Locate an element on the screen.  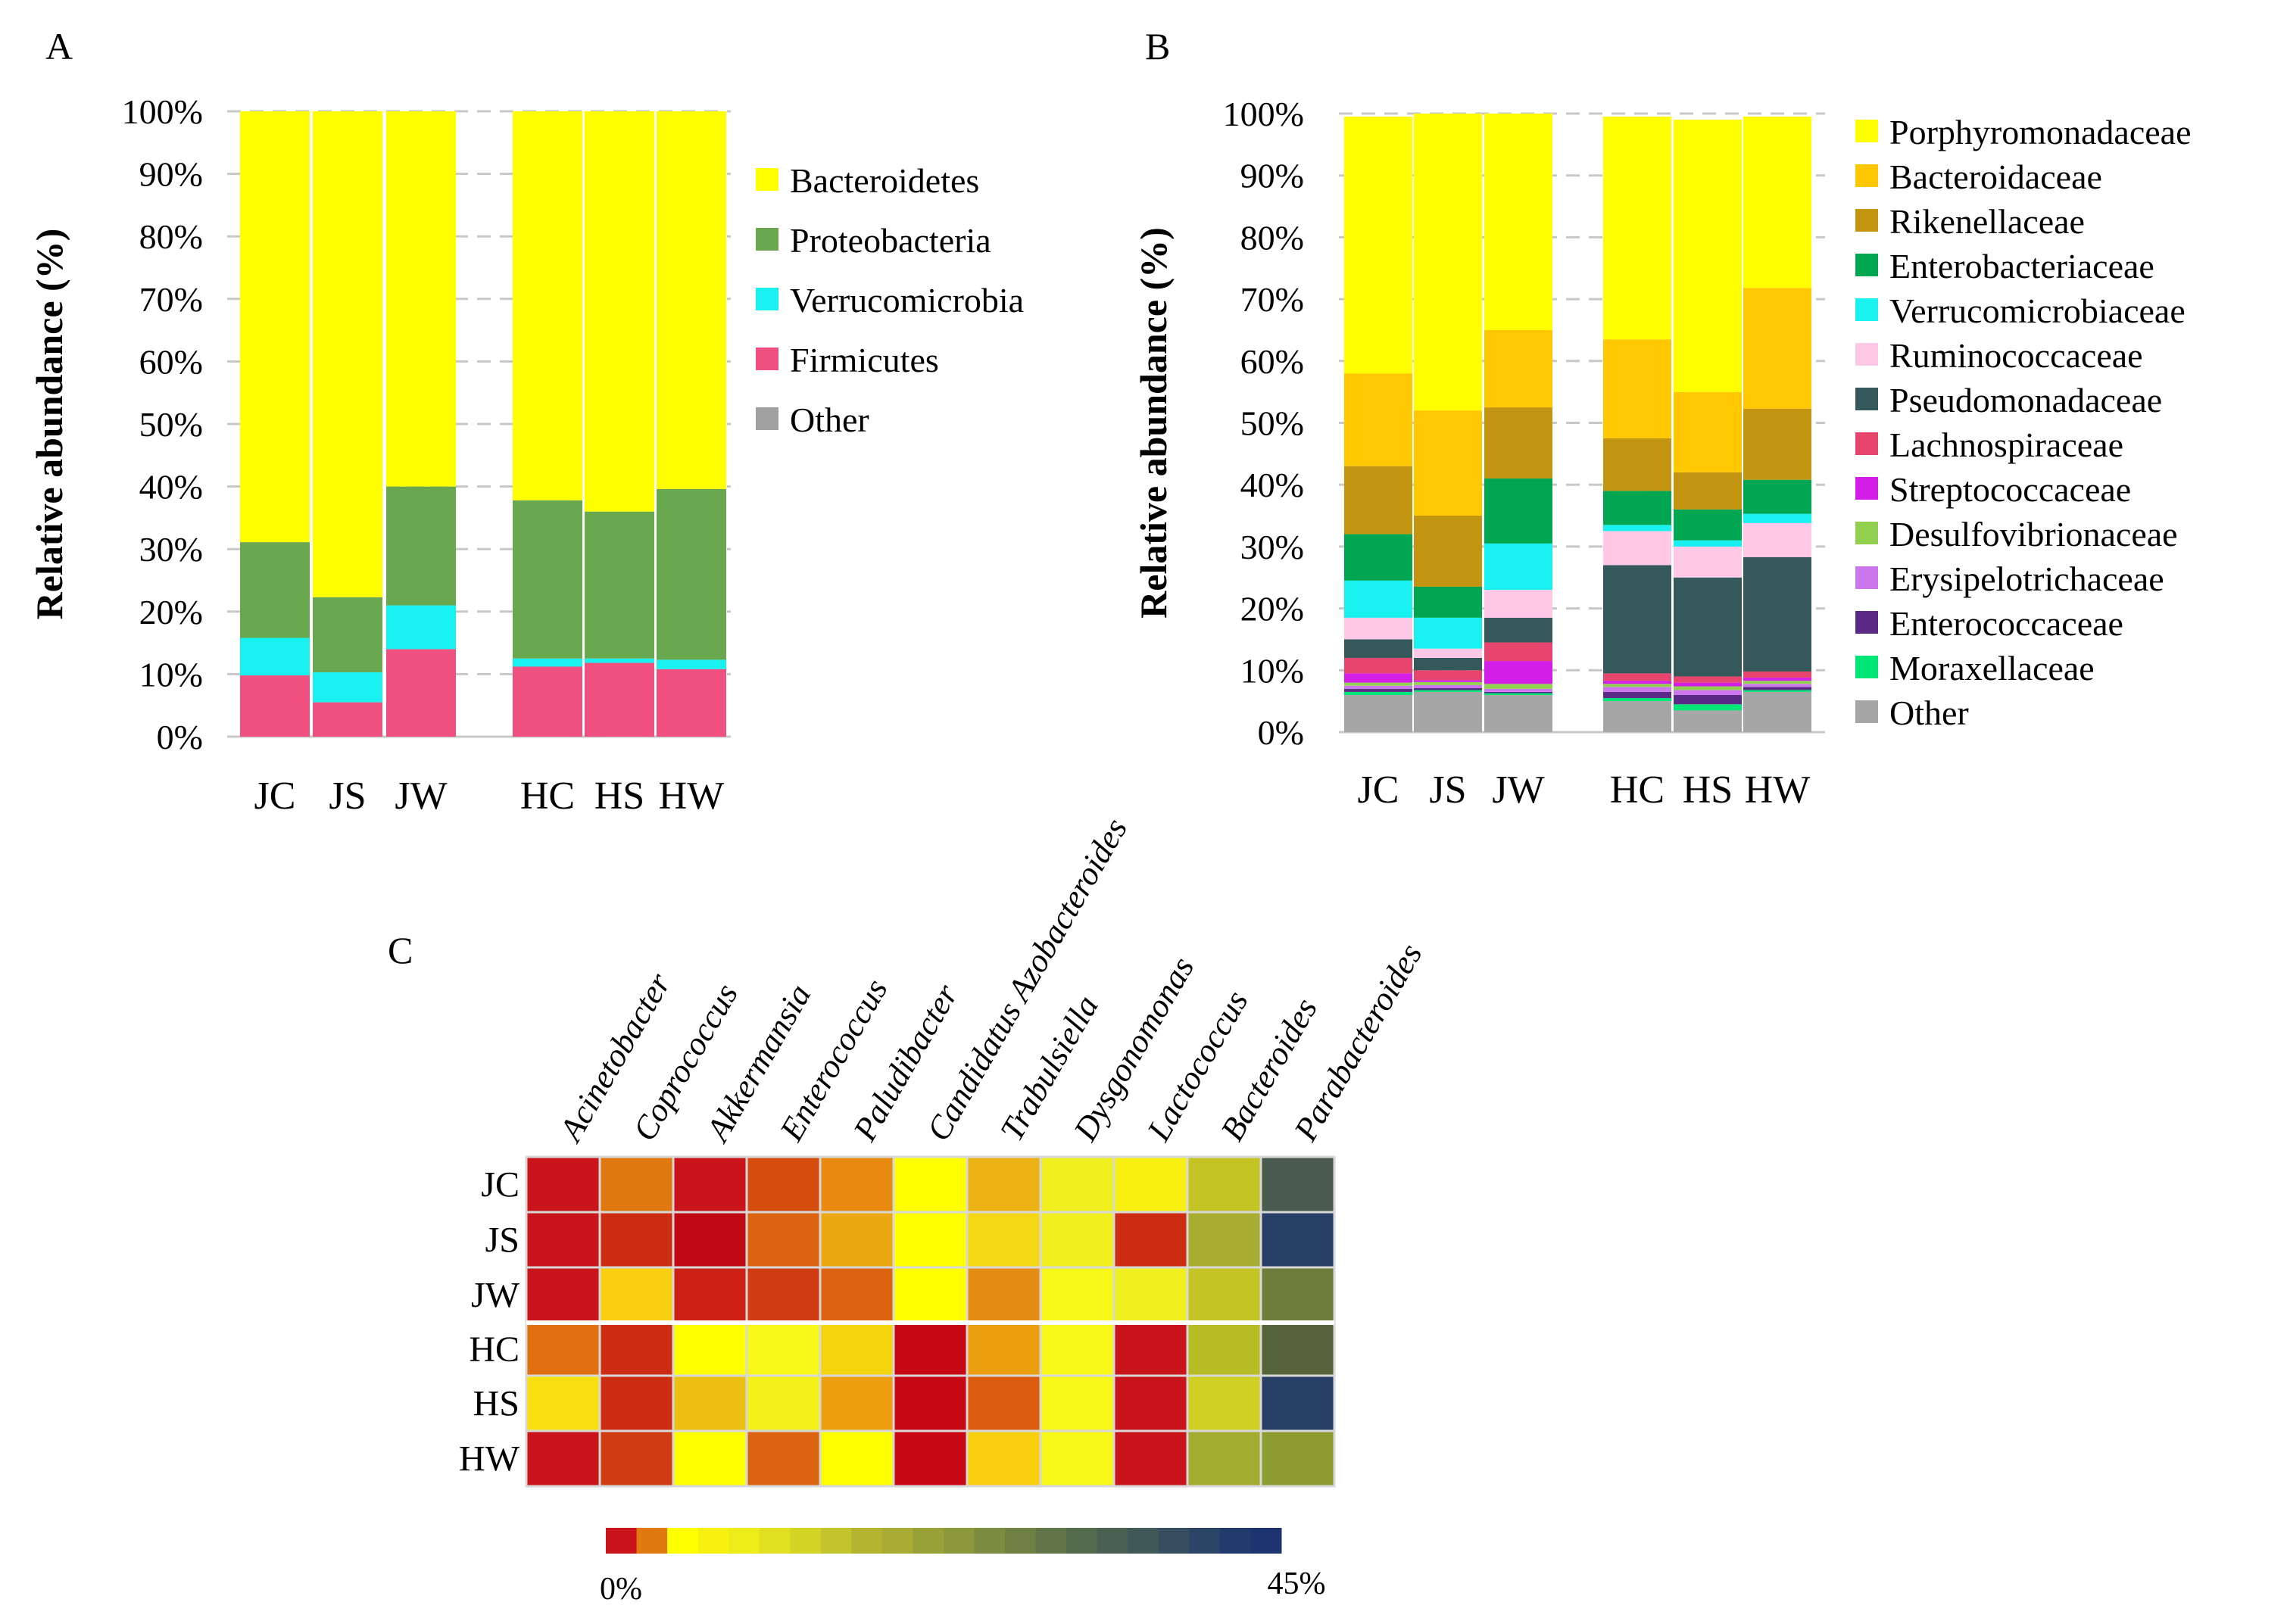
bar-segment-hw-firmicutes is located at coordinates (691, 703).